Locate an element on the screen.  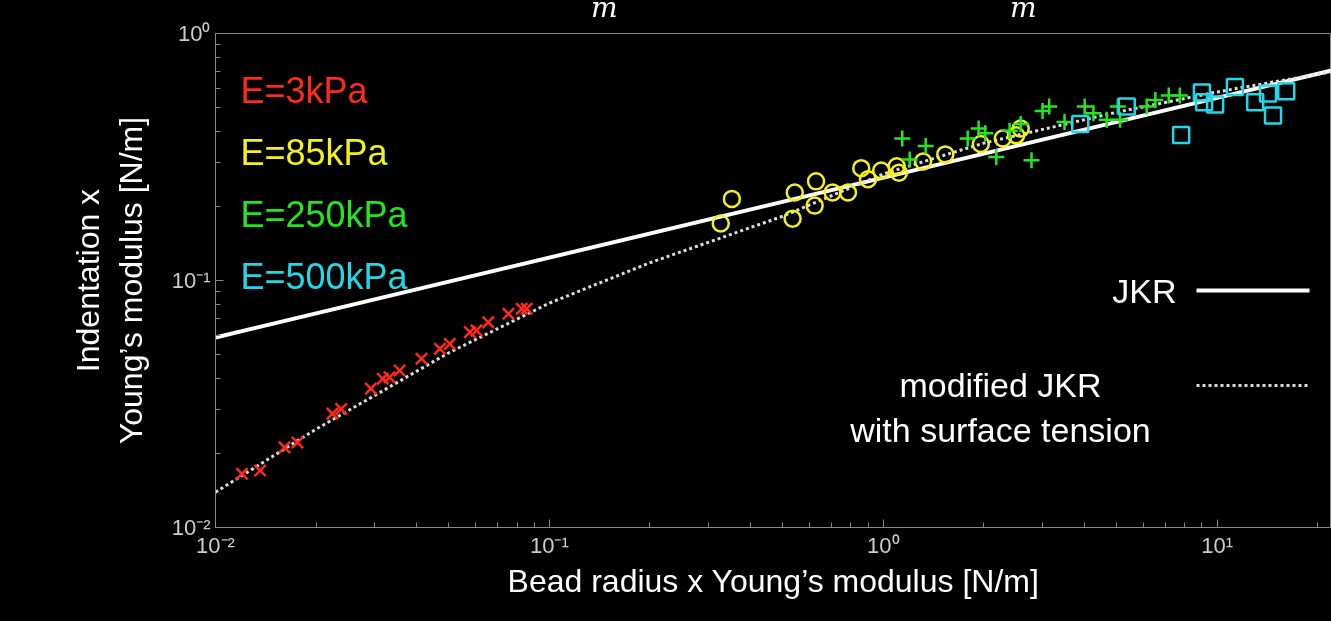
y-tick-label: 10⁰ is located at coordinates (194, 33).